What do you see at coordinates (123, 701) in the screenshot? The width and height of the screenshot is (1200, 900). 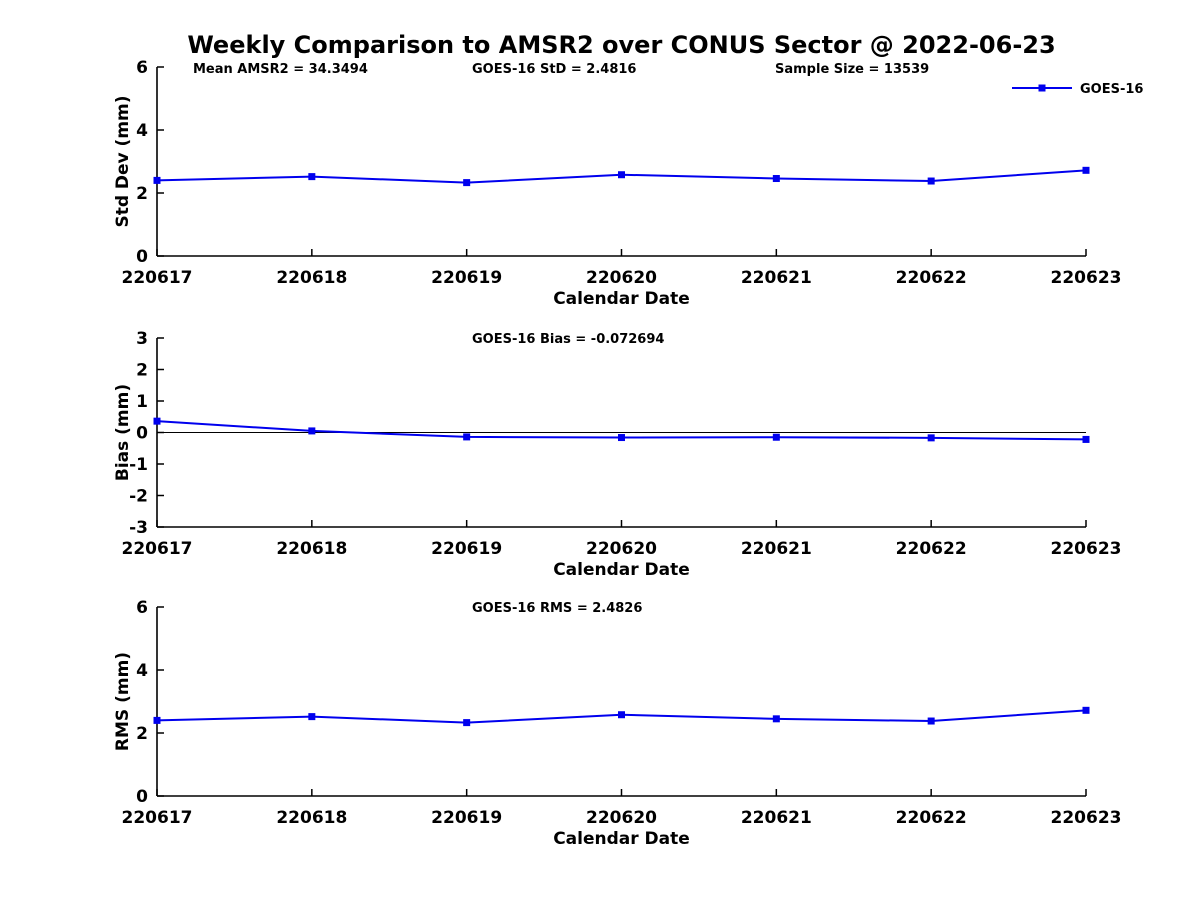 I see `y-axis-label: RMS (mm)` at bounding box center [123, 701].